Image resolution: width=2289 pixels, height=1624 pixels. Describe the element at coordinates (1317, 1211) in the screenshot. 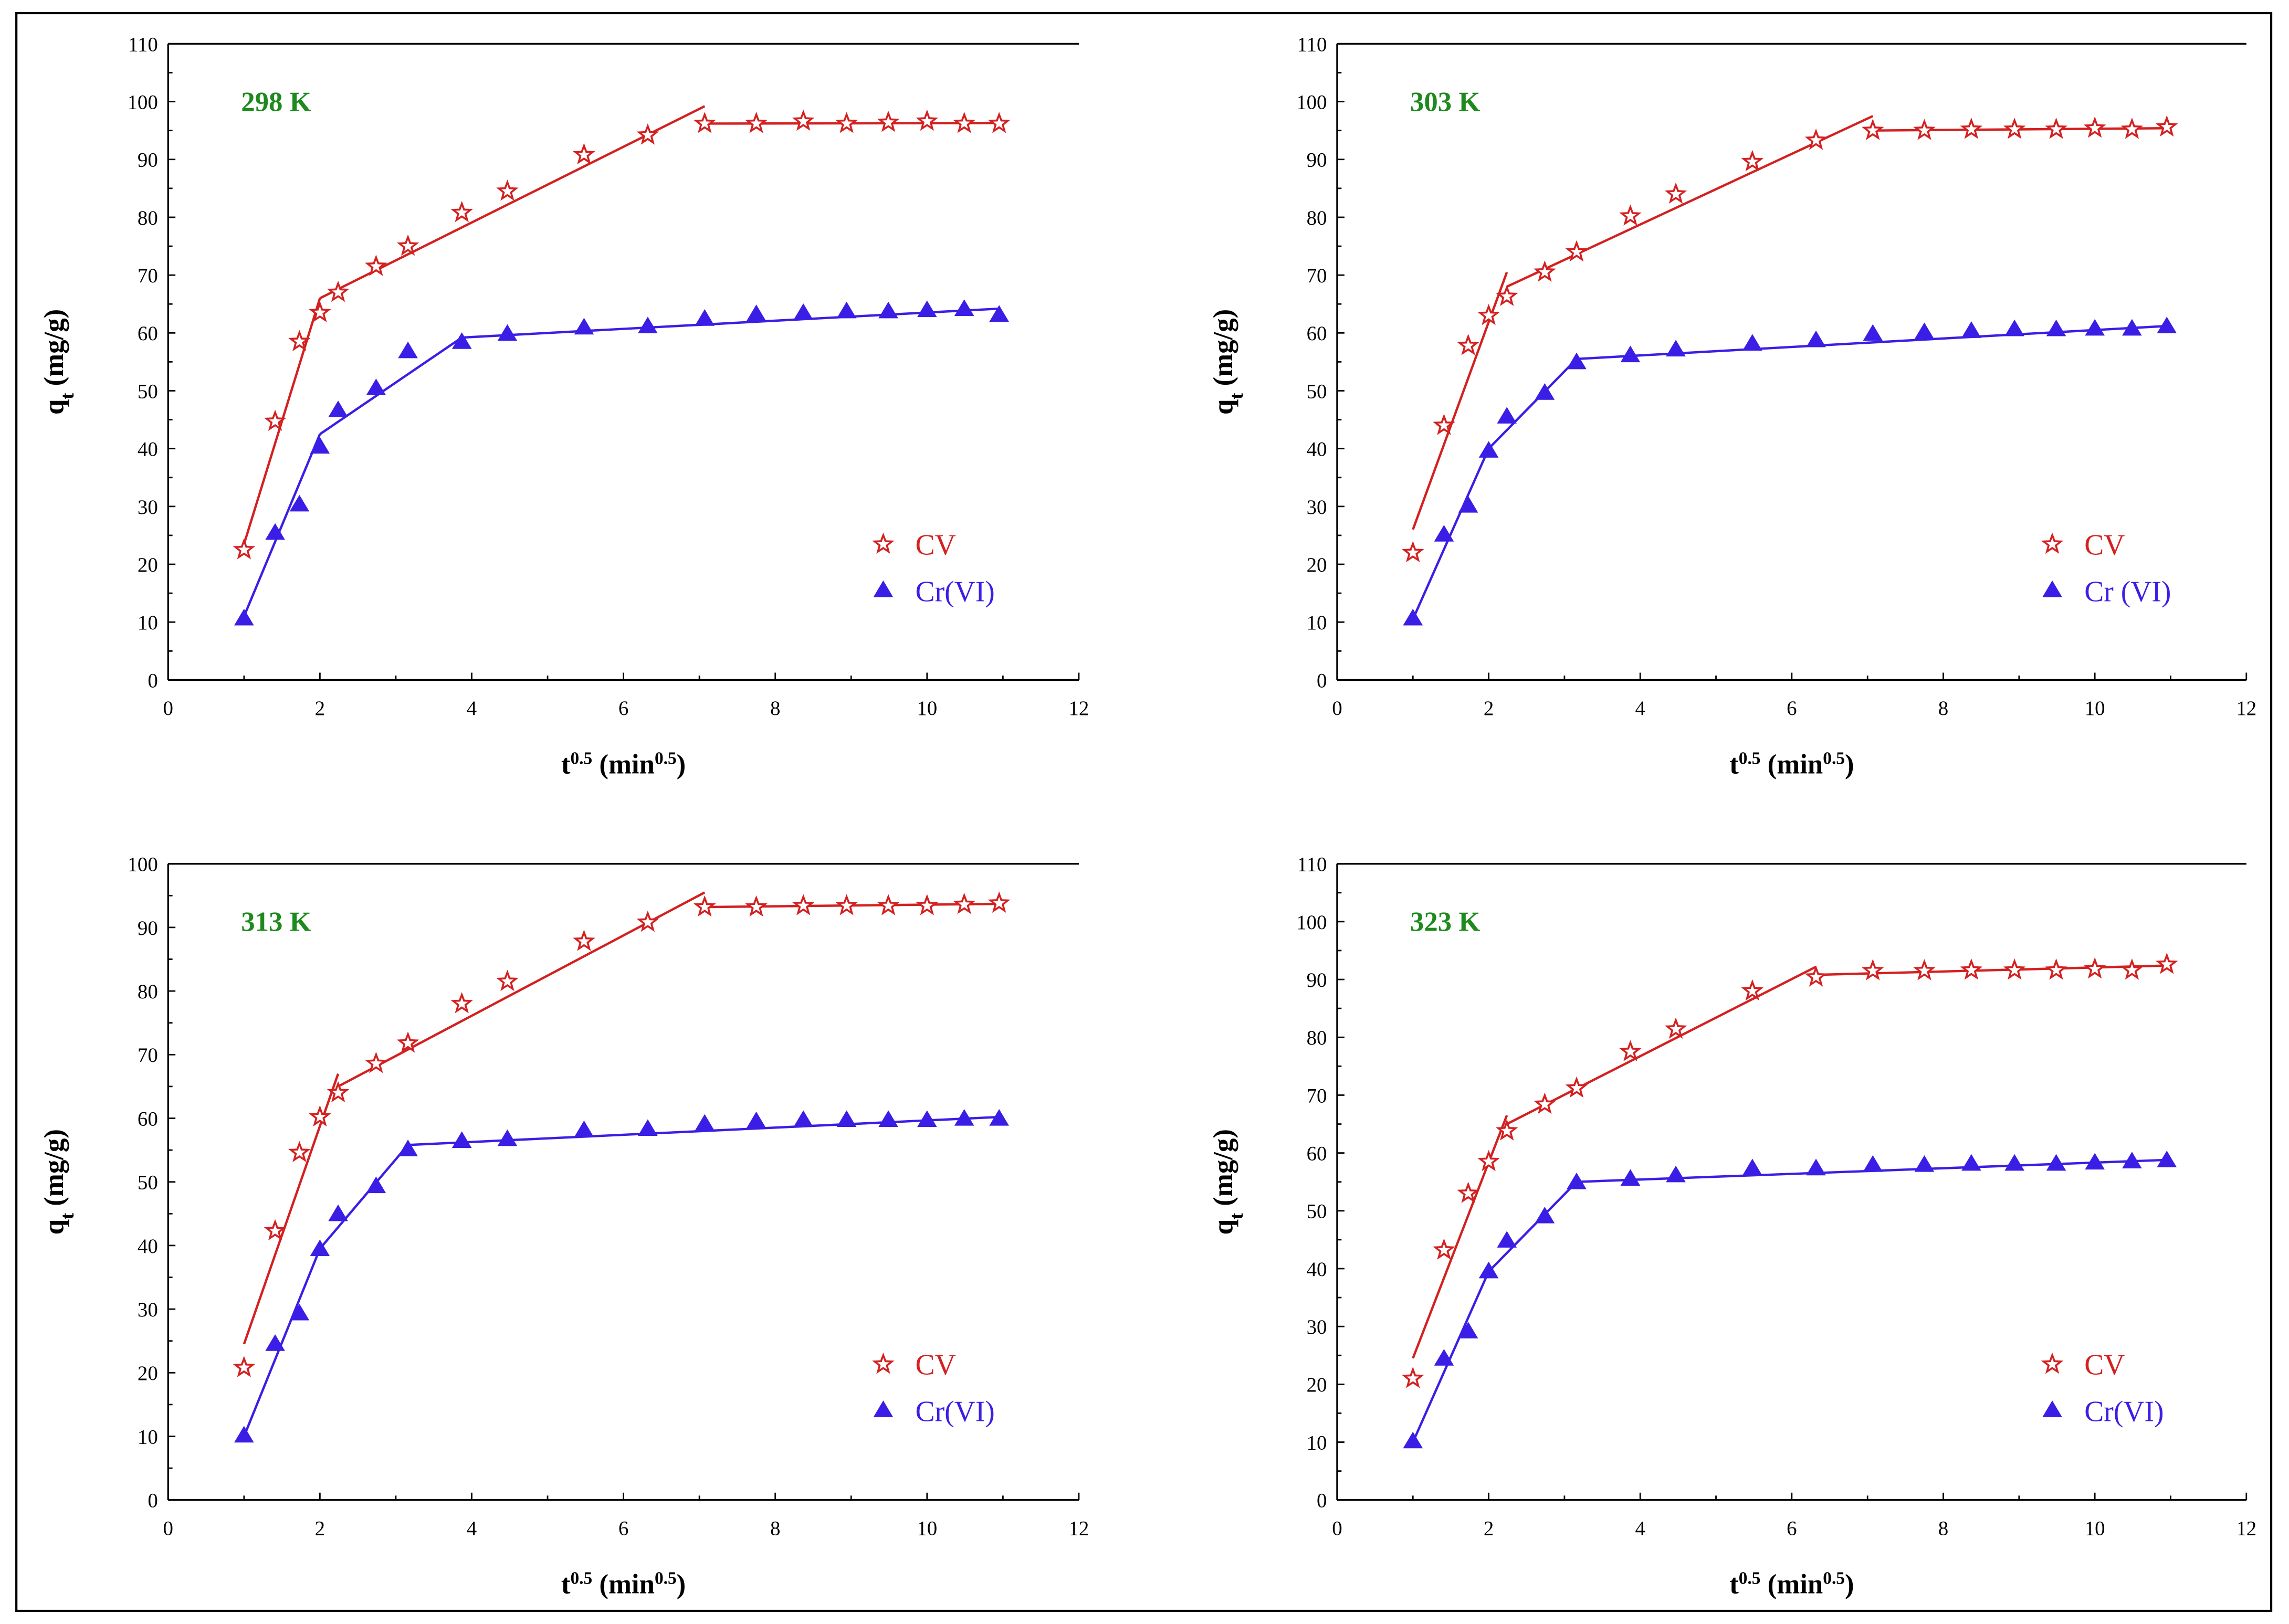

I see `y-tick-label: 50` at that location.